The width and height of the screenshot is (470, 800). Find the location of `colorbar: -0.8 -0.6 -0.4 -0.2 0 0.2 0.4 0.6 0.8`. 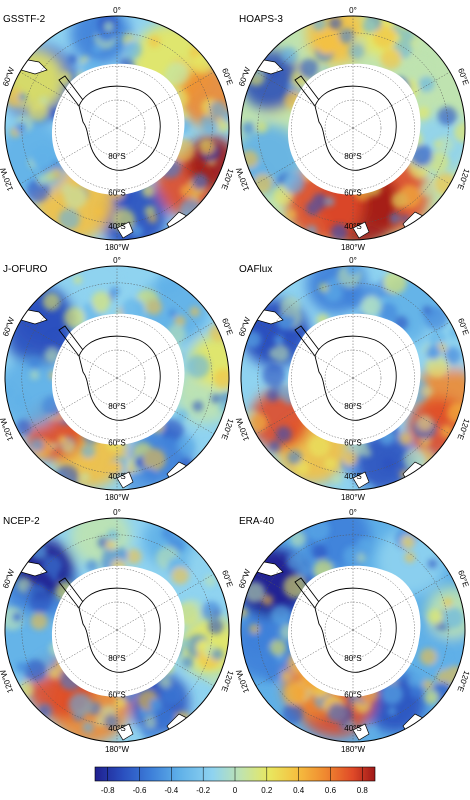

colorbar: -0.8 -0.6 -0.4 -0.2 0 0.2 0.4 0.6 0.8 is located at coordinates (235, 780).